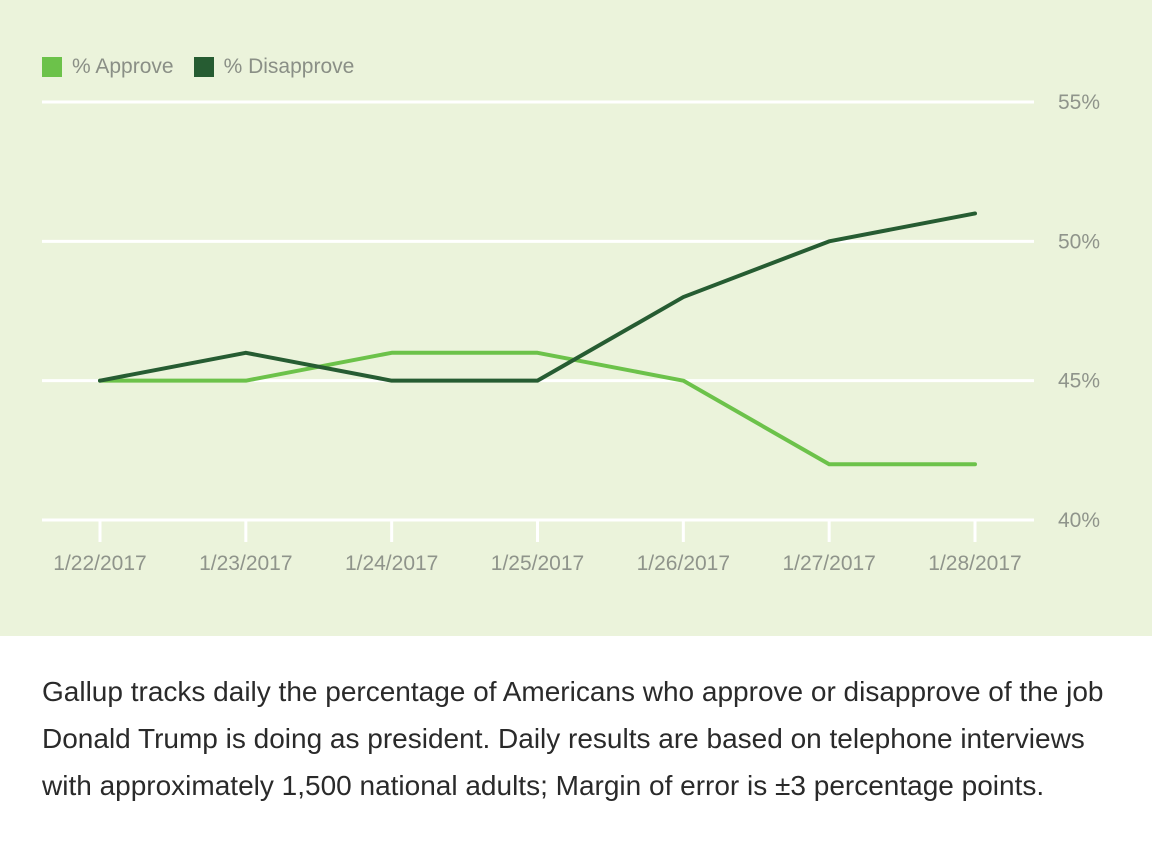 The width and height of the screenshot is (1152, 868). What do you see at coordinates (683, 563) in the screenshot?
I see `x-tick-label-4: 1/26/2017` at bounding box center [683, 563].